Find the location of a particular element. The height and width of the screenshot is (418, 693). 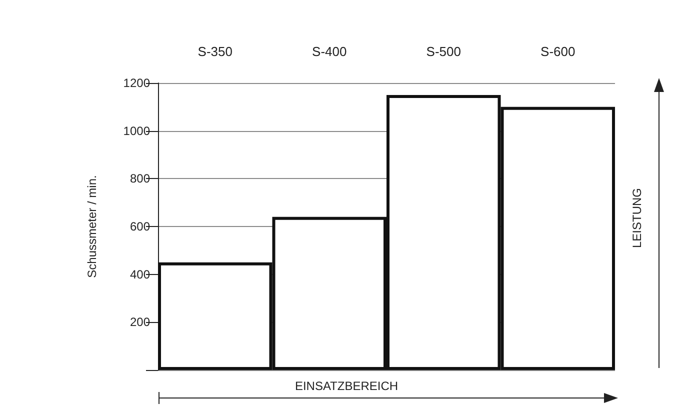

y-tick-label: 1200 is located at coordinates (136, 83).